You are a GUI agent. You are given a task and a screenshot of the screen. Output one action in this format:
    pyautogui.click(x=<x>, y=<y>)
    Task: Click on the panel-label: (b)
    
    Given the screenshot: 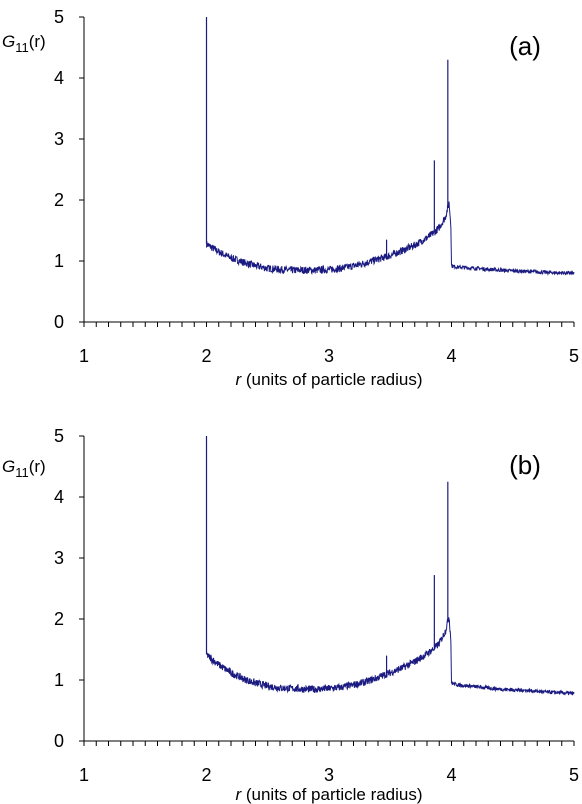 What is the action you would take?
    pyautogui.click(x=525, y=465)
    